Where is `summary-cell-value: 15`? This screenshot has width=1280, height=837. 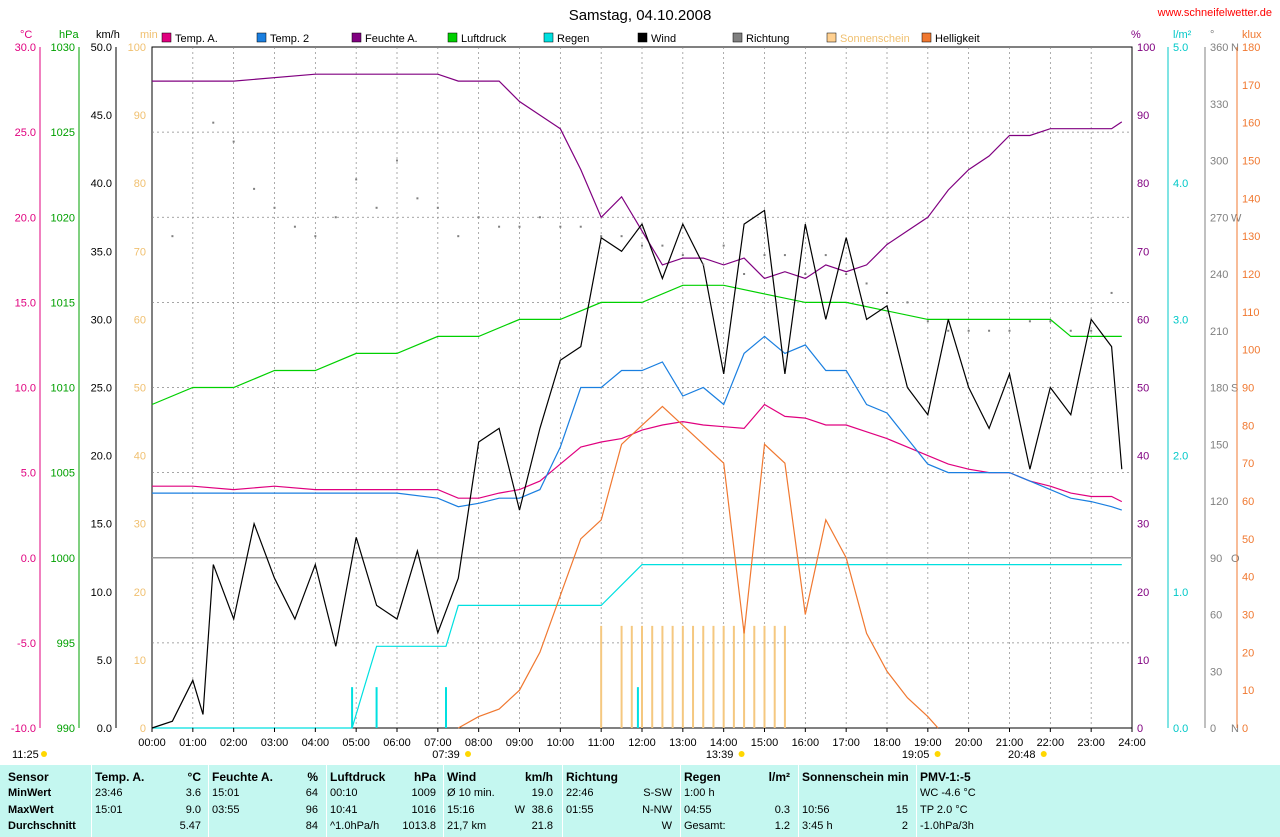
summary-cell-value: 15 is located at coordinates (901, 810).